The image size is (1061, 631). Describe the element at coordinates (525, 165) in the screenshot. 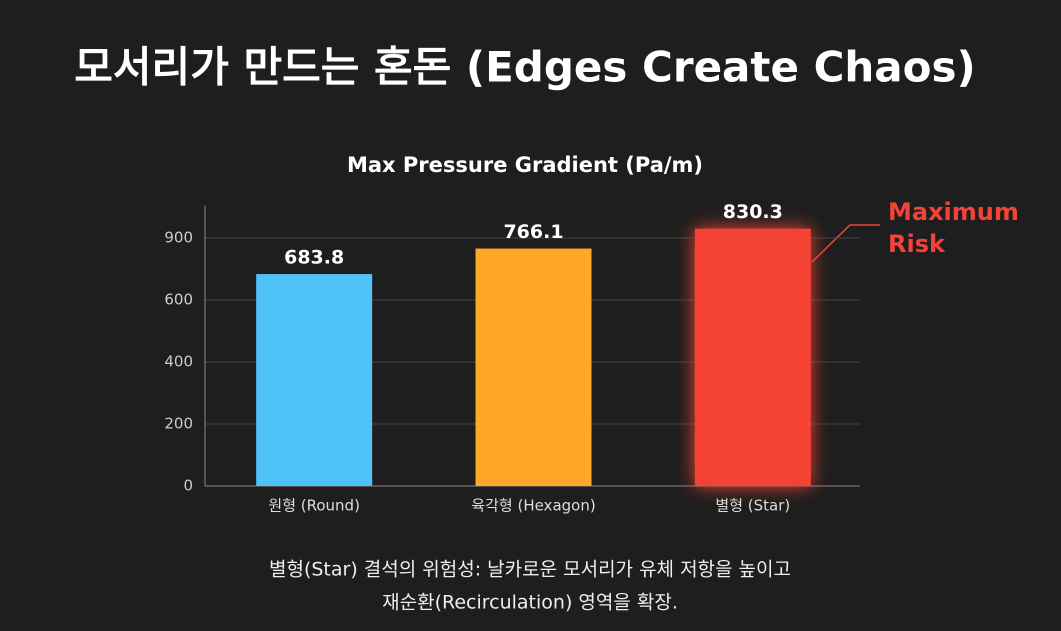

I see `chart-title: Max Pressure Gradient (Pa/m)` at that location.